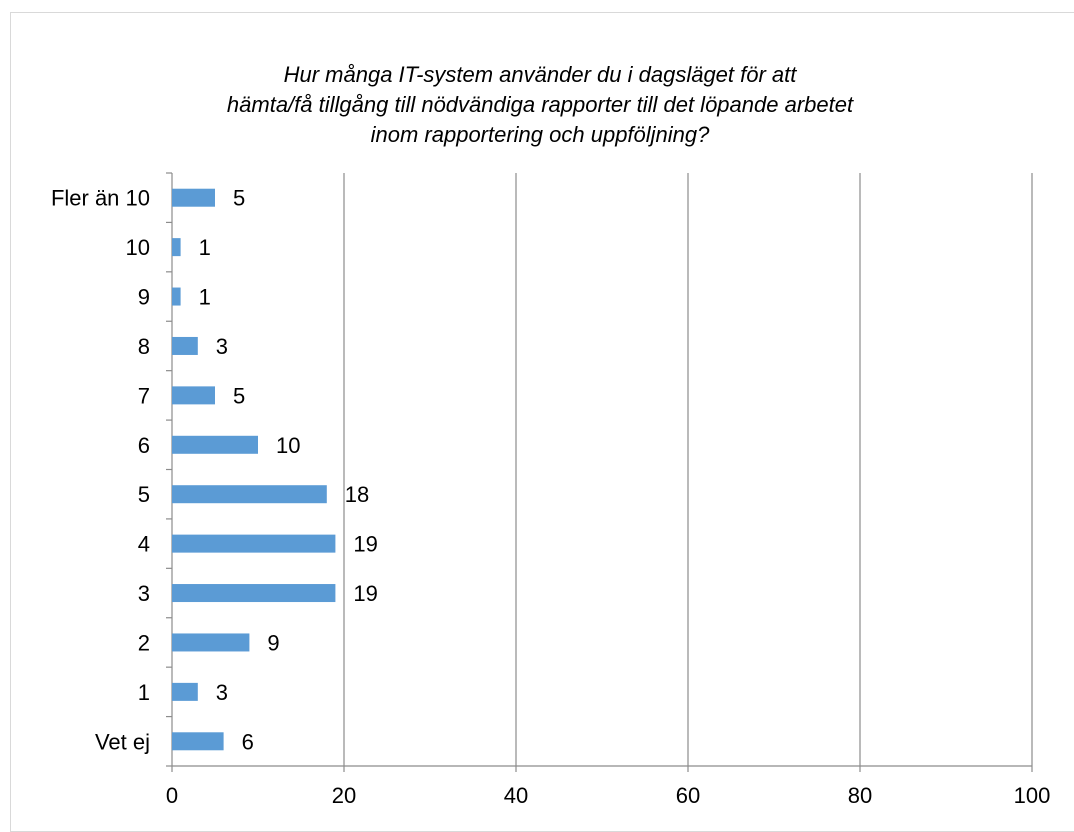 The image size is (1074, 832). Describe the element at coordinates (344, 795) in the screenshot. I see `x-tick-label: 20` at that location.